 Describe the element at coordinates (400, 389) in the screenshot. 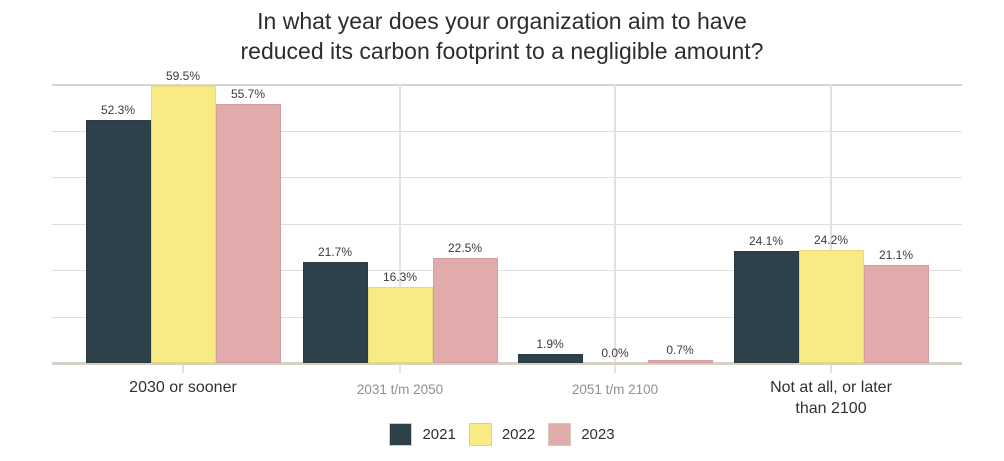

I see `x-axis-label-2: 2031 t/m 2050` at that location.